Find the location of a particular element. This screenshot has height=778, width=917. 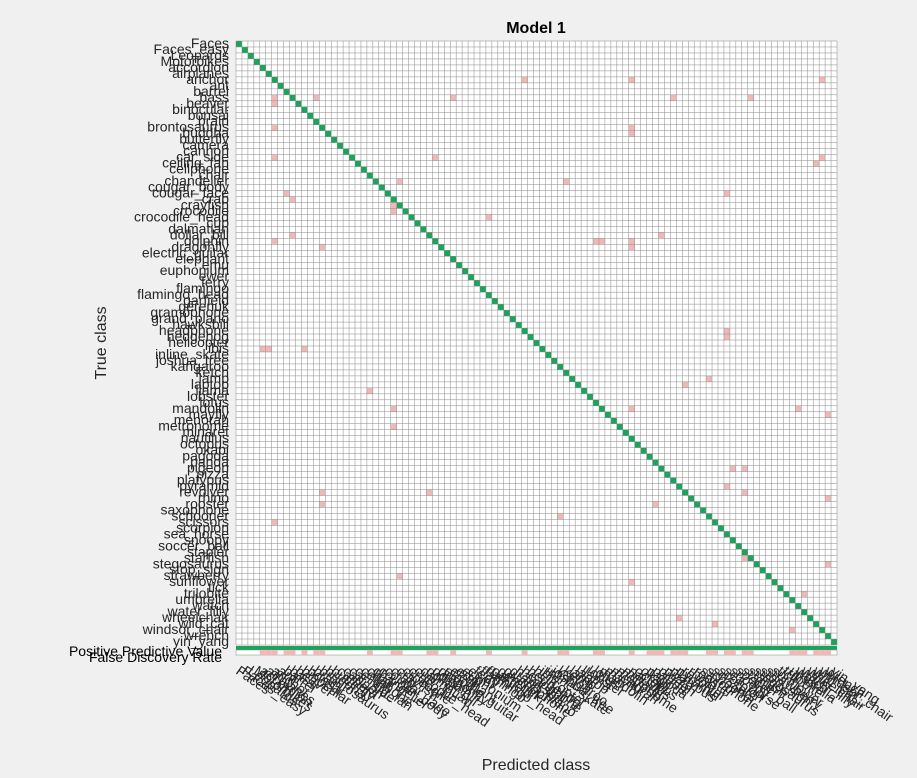

row-label-binocular: binocular is located at coordinates (200, 109).